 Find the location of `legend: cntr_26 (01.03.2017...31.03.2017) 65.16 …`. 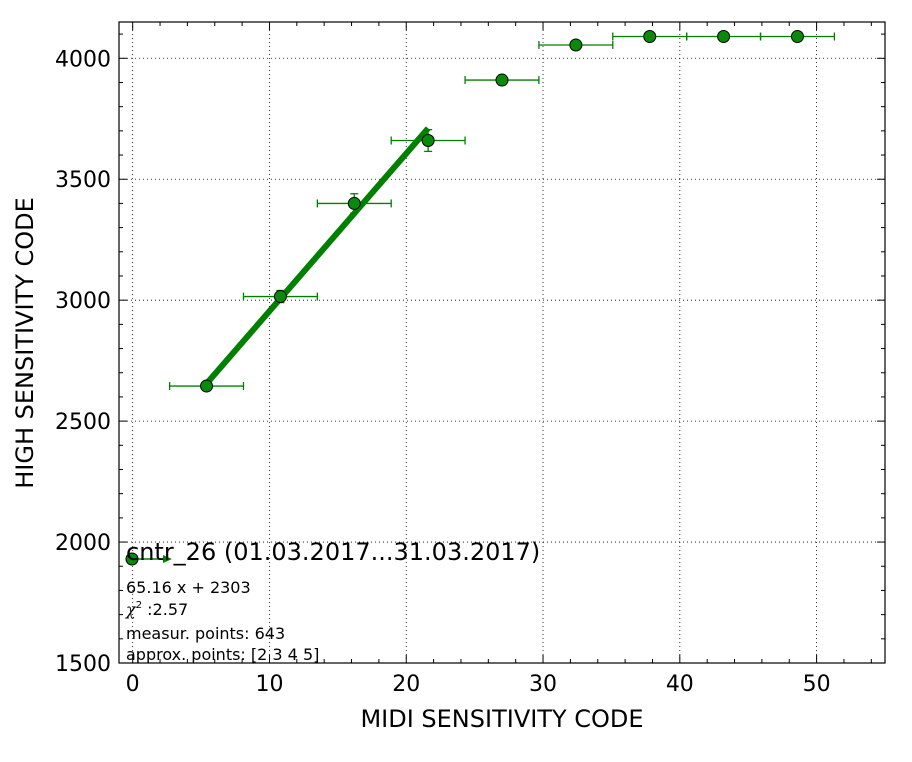

legend: cntr_26 (01.03.2017...31.03.2017) 65.16 … is located at coordinates (332, 601).